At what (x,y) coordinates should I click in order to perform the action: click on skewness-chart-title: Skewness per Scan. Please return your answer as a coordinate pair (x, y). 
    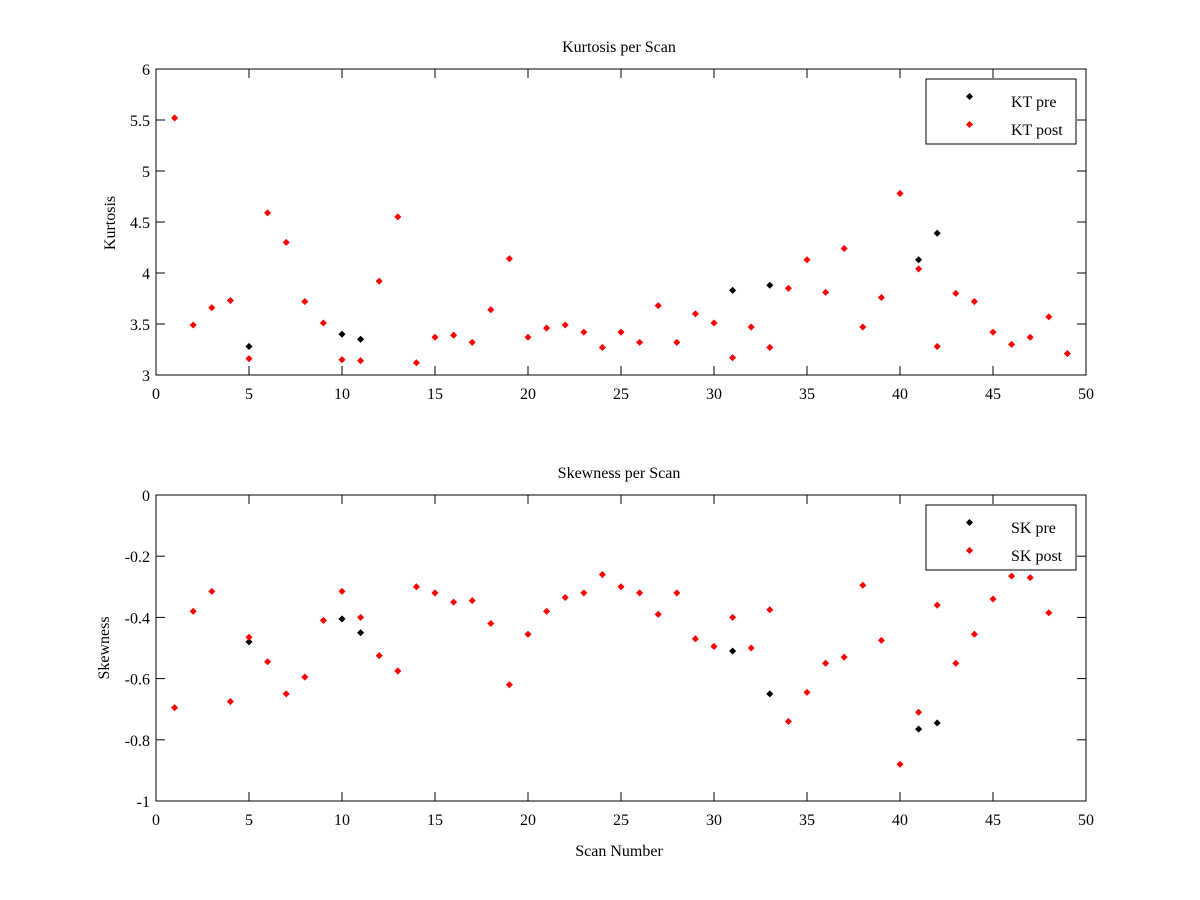
    Looking at the image, I should click on (619, 473).